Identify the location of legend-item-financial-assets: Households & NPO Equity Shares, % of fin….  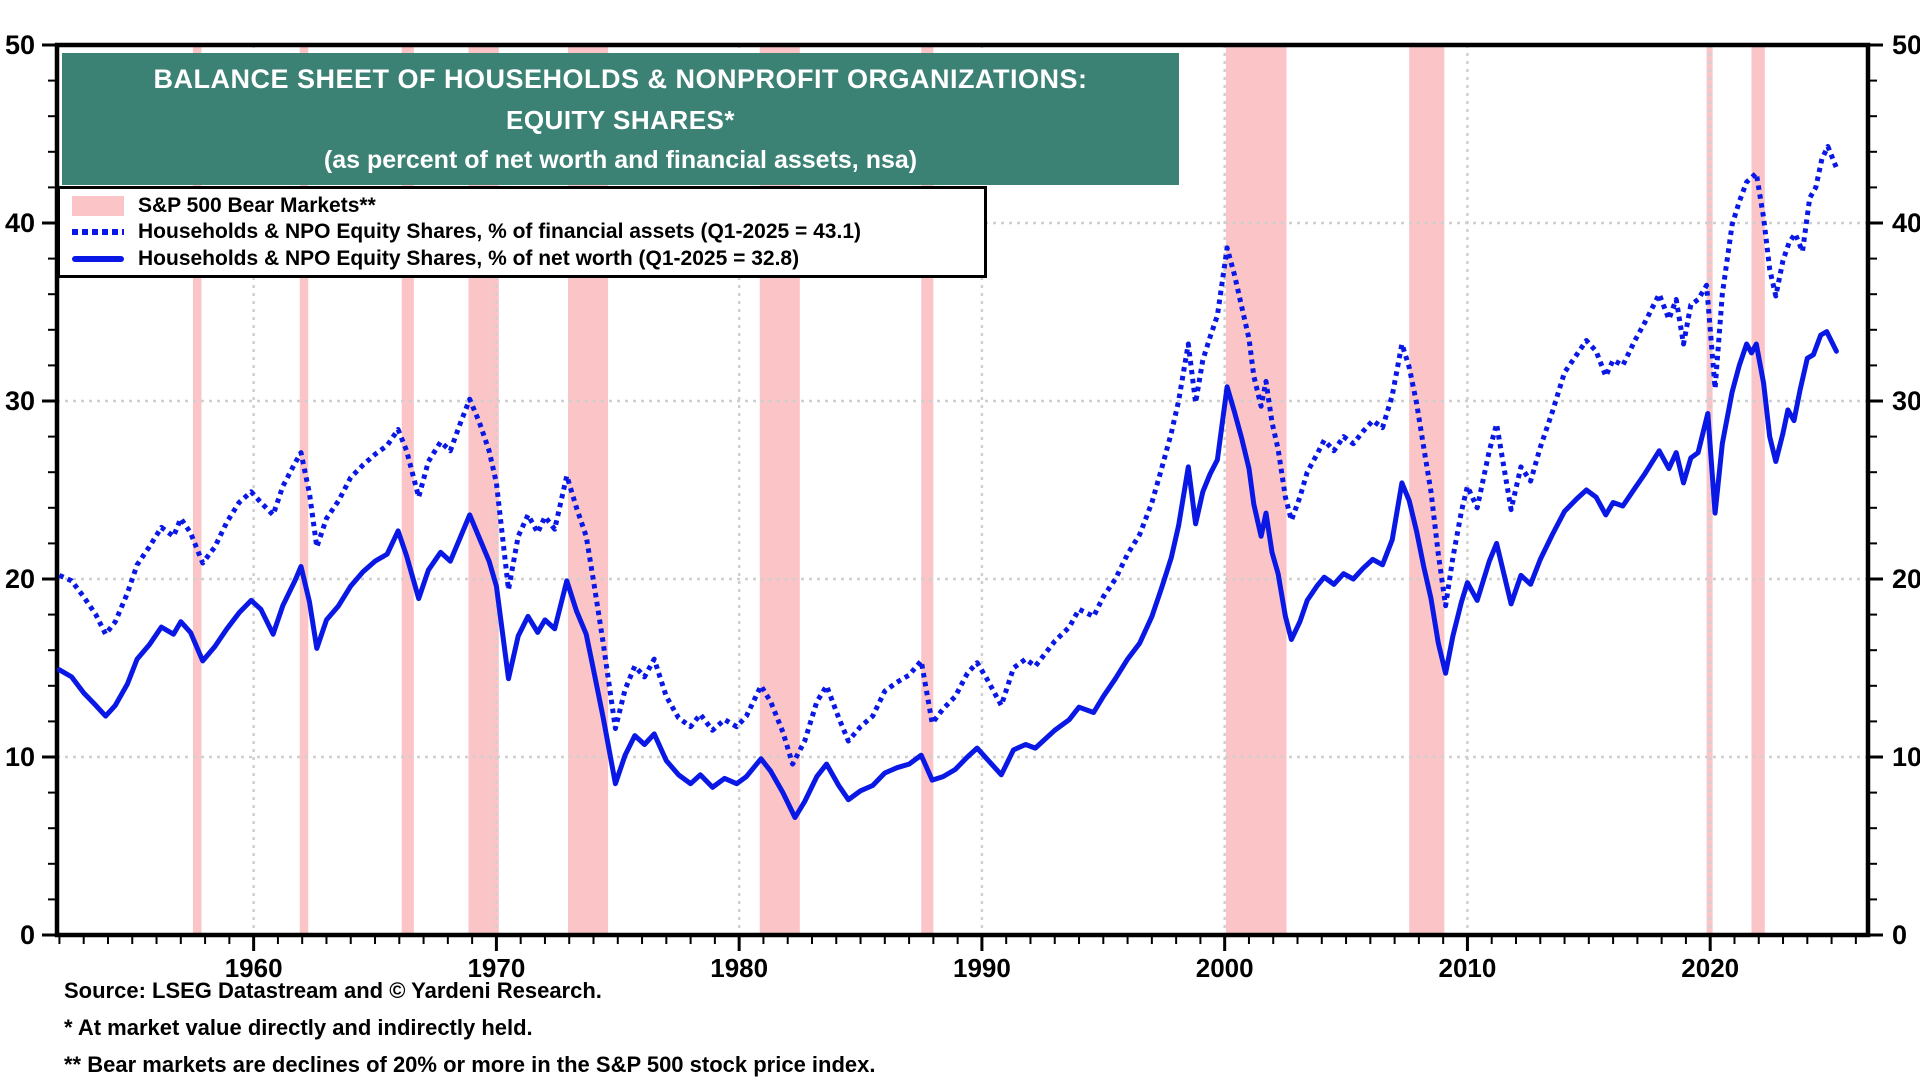
(522, 232).